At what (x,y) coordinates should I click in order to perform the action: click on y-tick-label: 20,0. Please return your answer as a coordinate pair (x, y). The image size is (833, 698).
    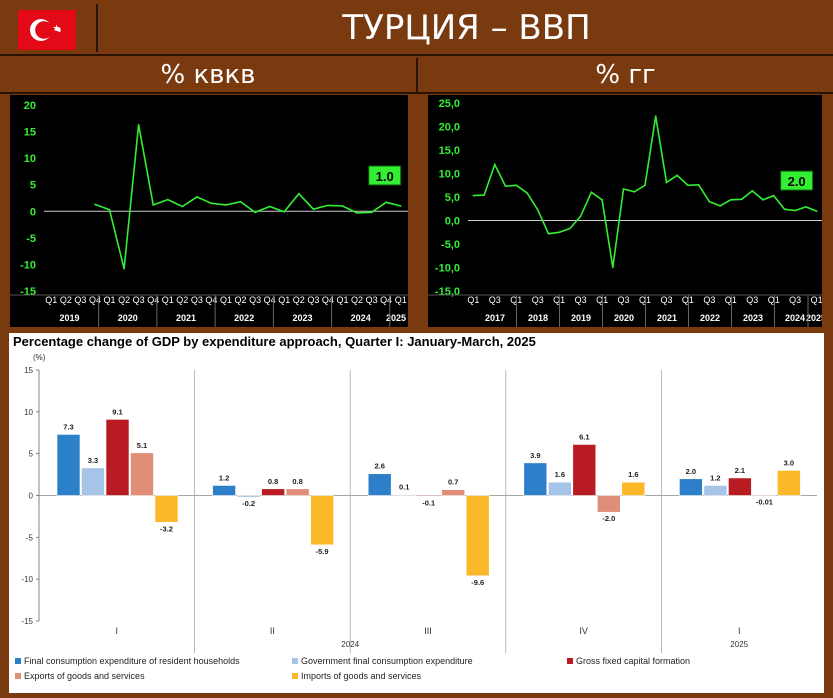
    Looking at the image, I should click on (449, 128).